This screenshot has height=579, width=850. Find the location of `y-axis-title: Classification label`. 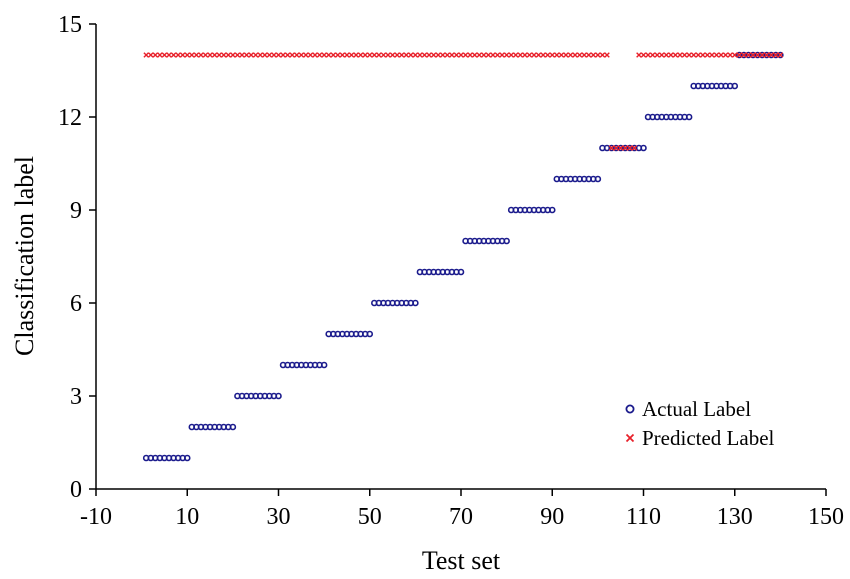

y-axis-title: Classification label is located at coordinates (24, 256).